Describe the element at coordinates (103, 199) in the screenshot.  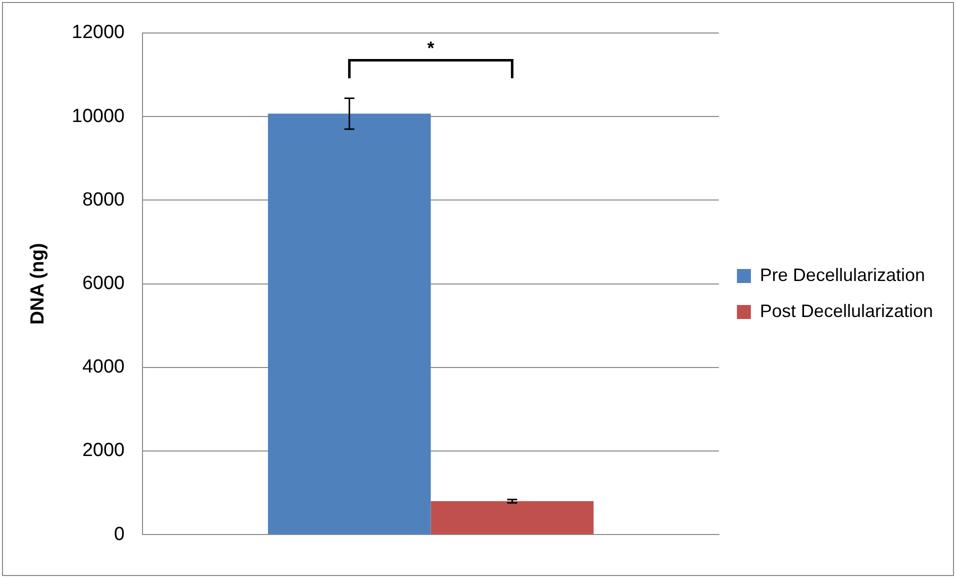
I see `y-tick-label: 8000` at that location.